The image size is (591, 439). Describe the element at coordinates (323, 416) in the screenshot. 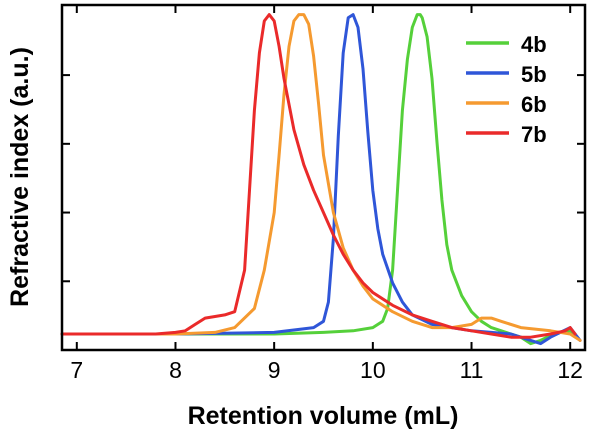

I see `x-axis-title: Retention volume (mL)` at that location.